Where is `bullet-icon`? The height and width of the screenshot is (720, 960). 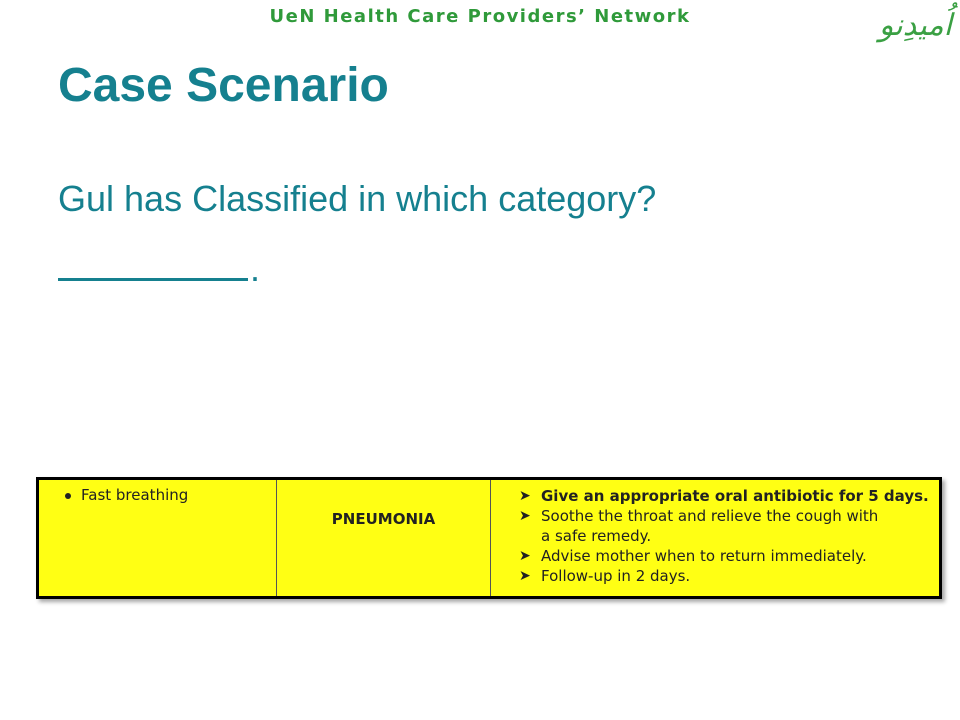 bullet-icon is located at coordinates (68, 495).